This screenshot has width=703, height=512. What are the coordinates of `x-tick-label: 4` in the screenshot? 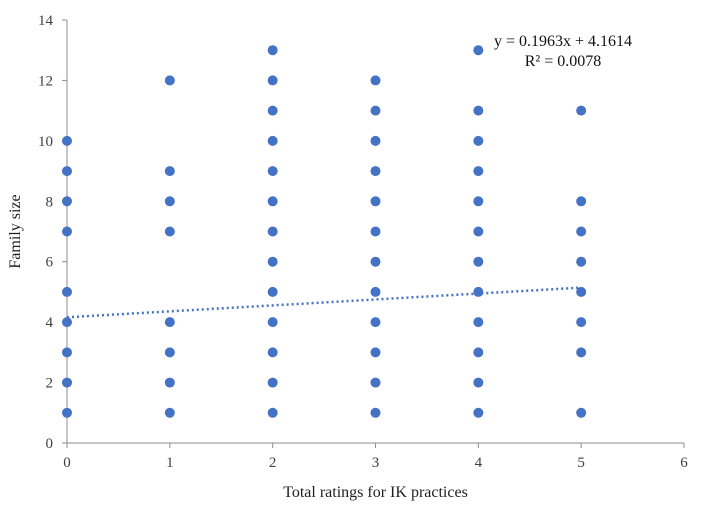 It's located at (479, 463).